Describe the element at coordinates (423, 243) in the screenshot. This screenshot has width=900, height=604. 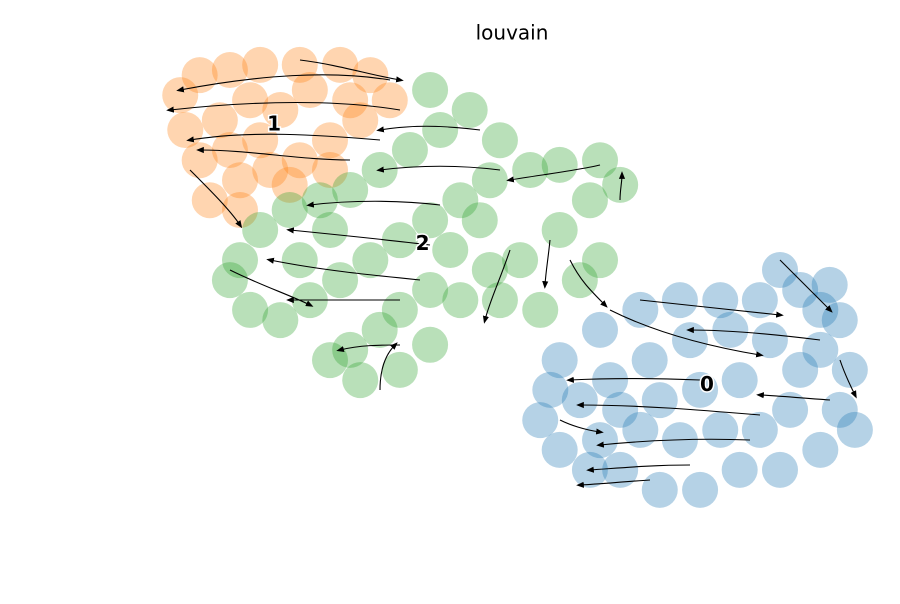
I see `cluster-label: 2` at that location.